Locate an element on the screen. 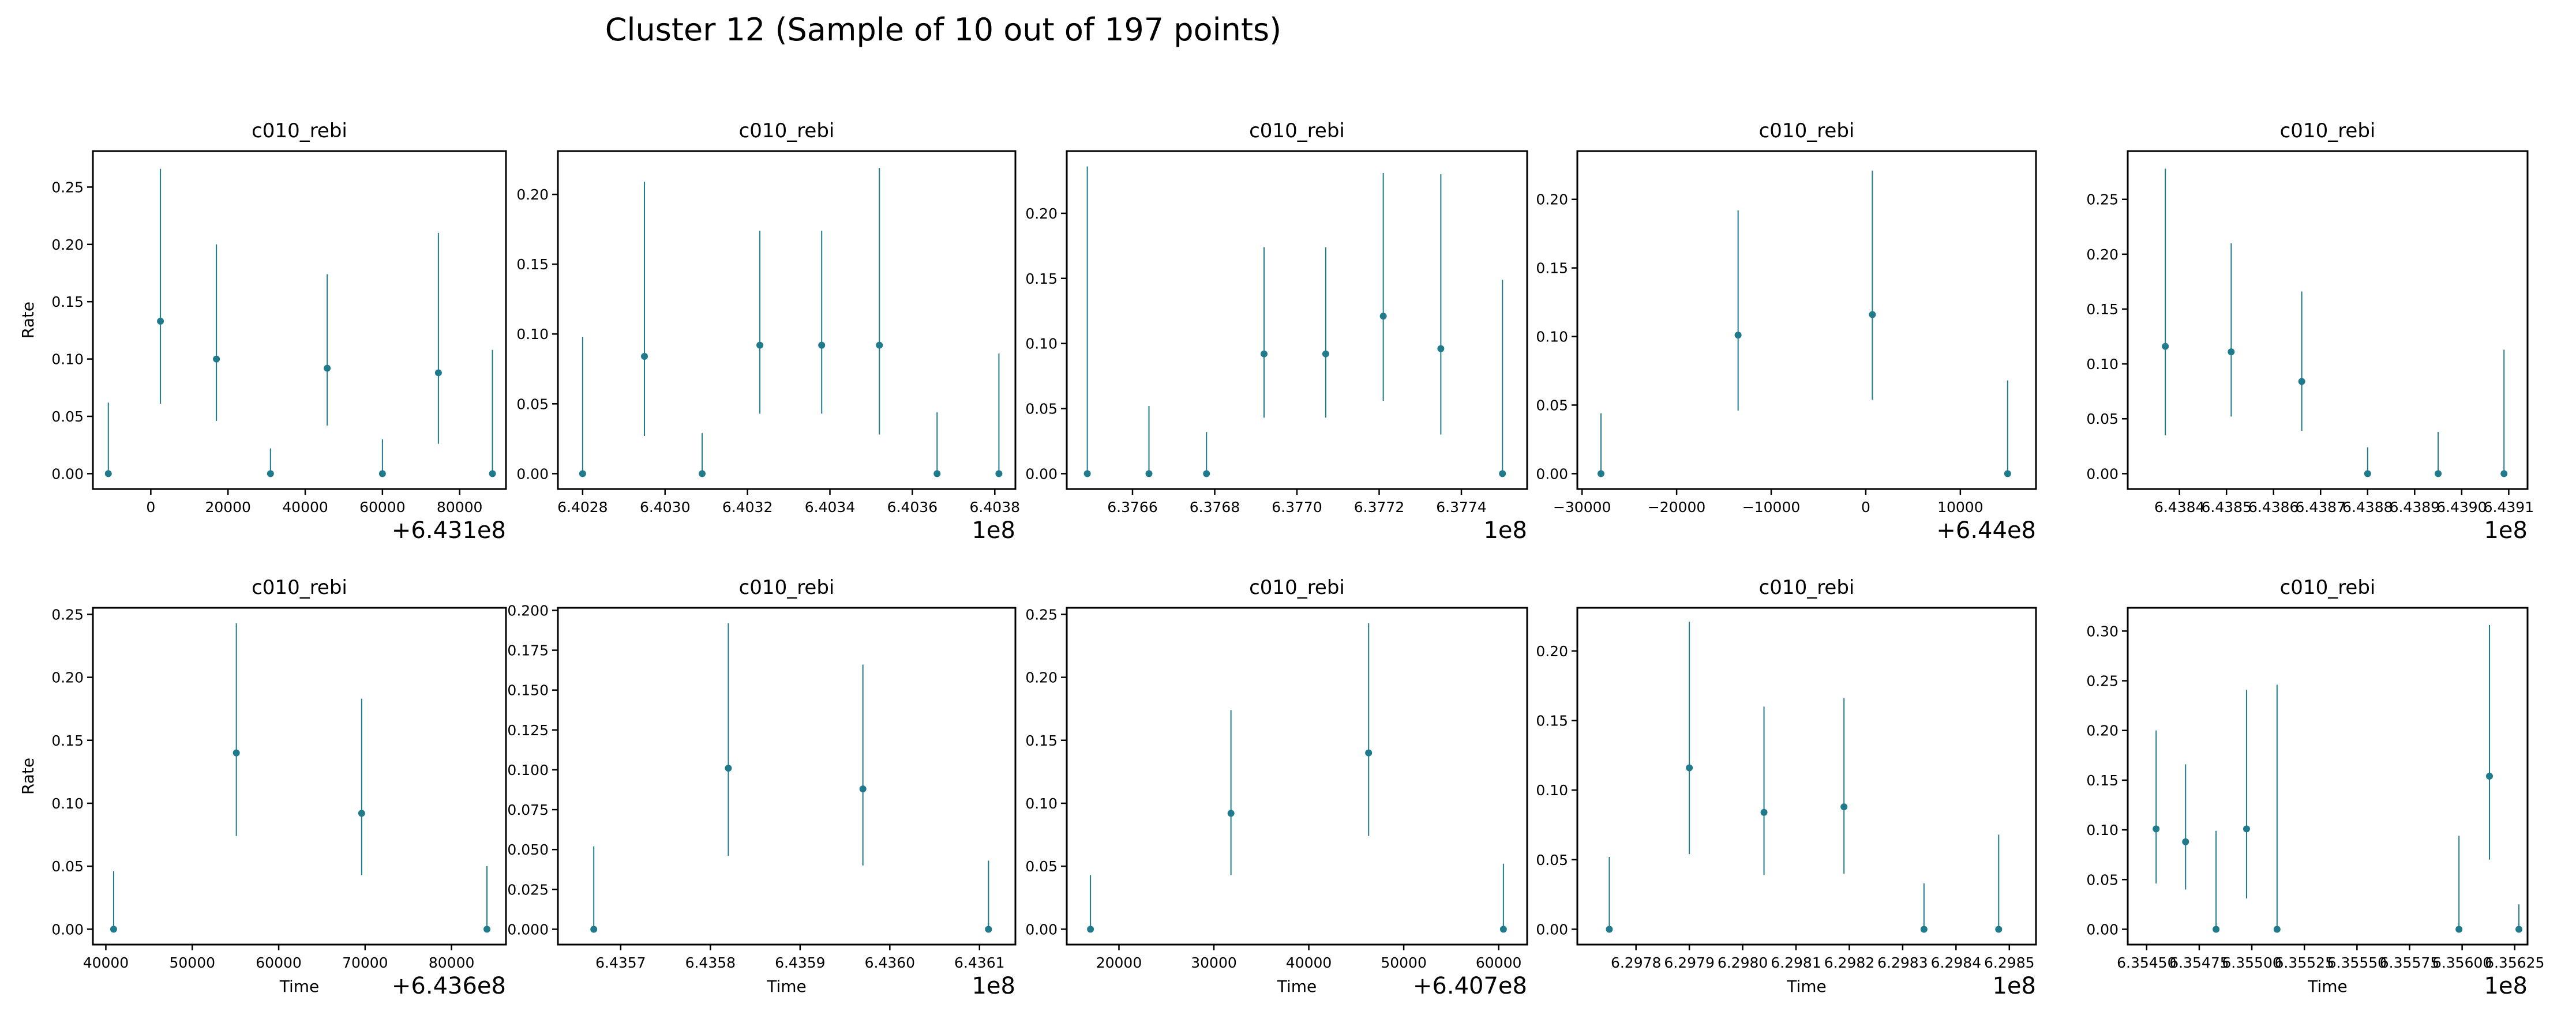 Image resolution: width=2576 pixels, height=1023 pixels. x-tick-label: 6.3770 is located at coordinates (1297, 508).